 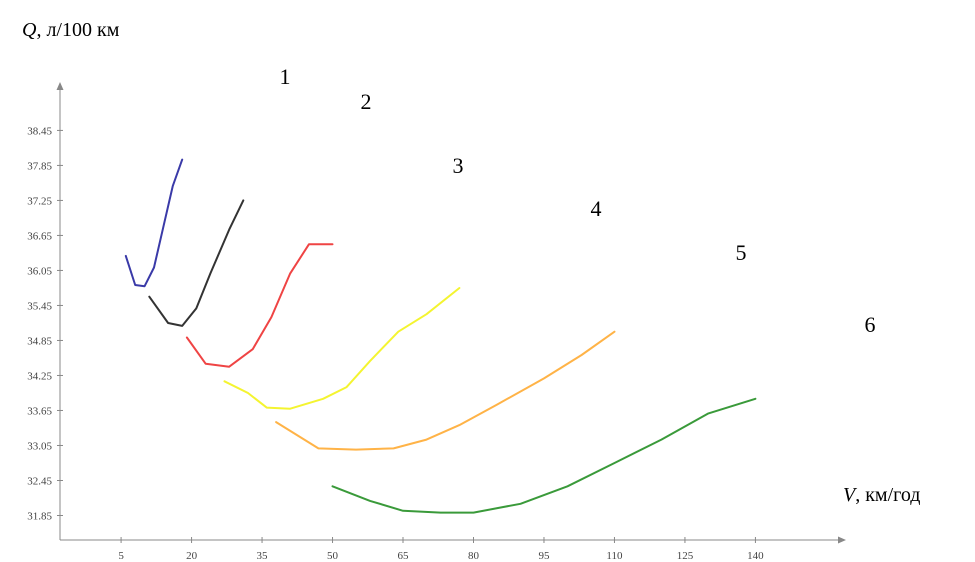 What do you see at coordinates (60, 86) in the screenshot?
I see `y-axis-arrow` at bounding box center [60, 86].